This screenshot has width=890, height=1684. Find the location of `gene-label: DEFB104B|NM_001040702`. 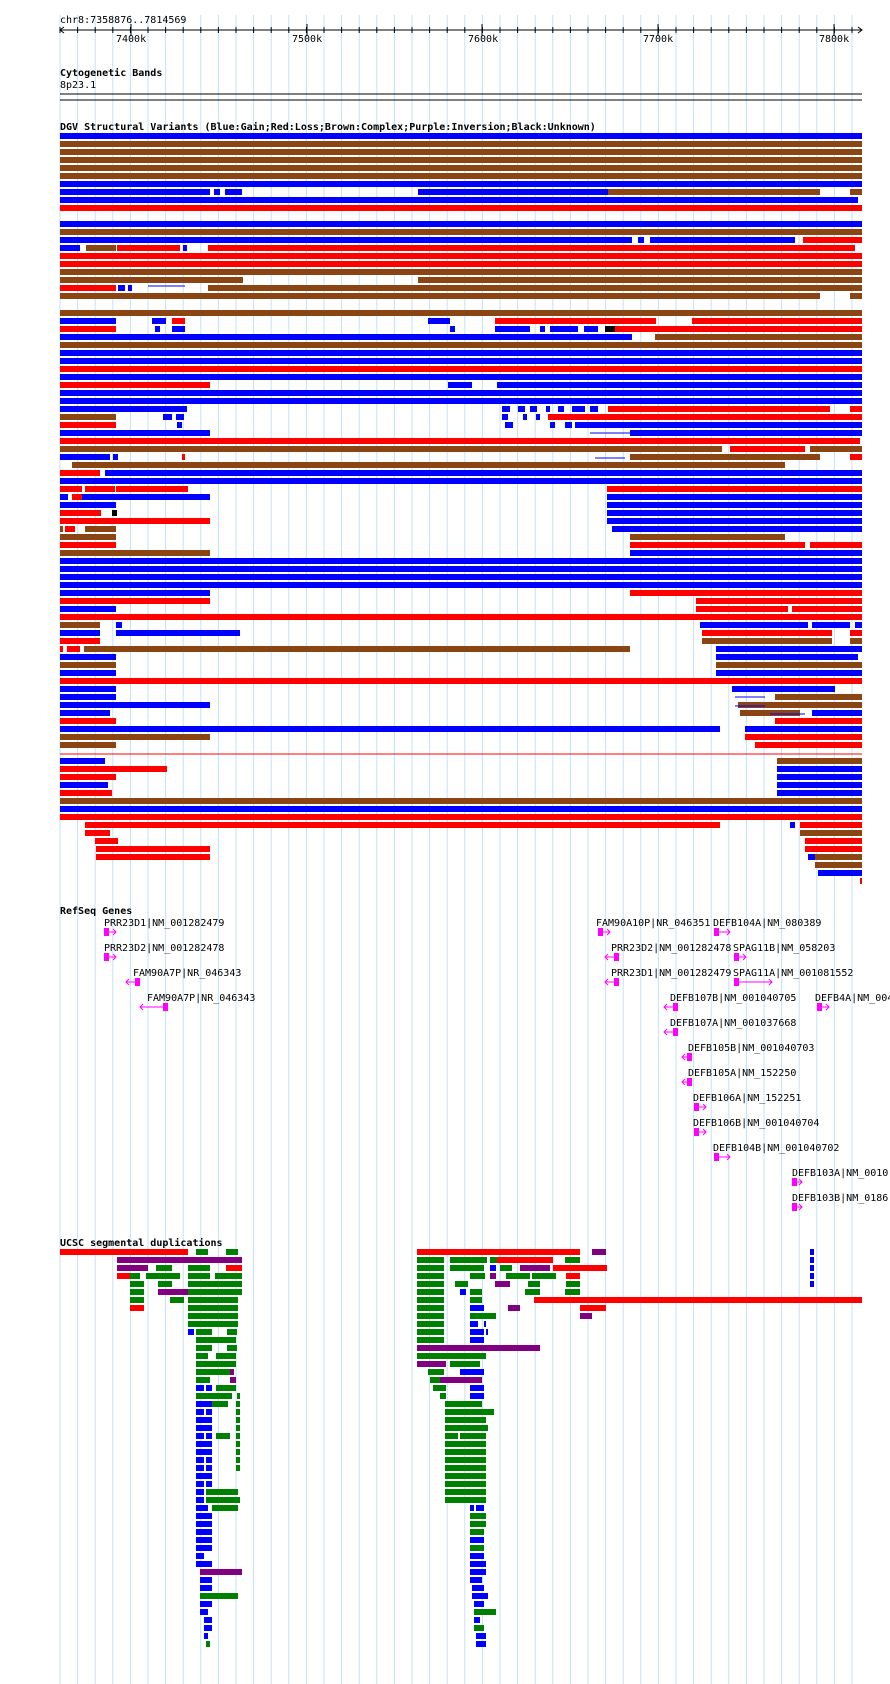

gene-label: DEFB104B|NM_001040702 is located at coordinates (776, 1148).